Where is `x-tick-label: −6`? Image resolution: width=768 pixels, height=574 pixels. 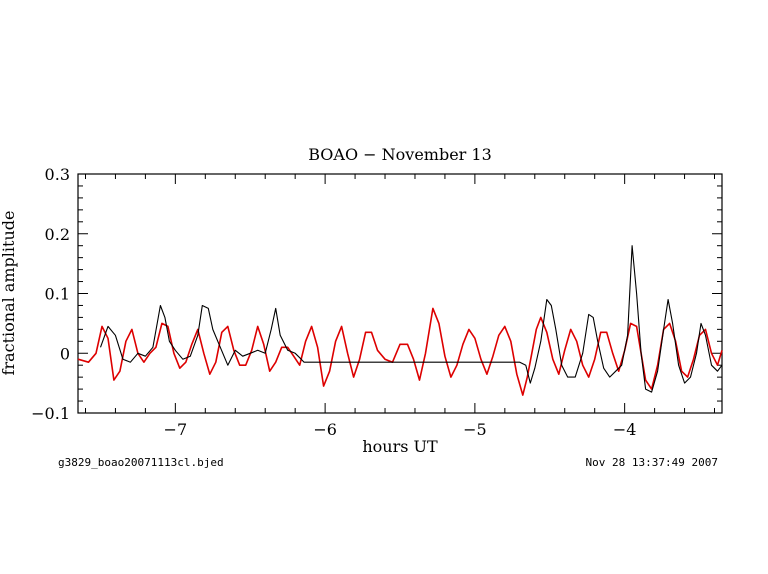
x-tick-label: −6 is located at coordinates (325, 429).